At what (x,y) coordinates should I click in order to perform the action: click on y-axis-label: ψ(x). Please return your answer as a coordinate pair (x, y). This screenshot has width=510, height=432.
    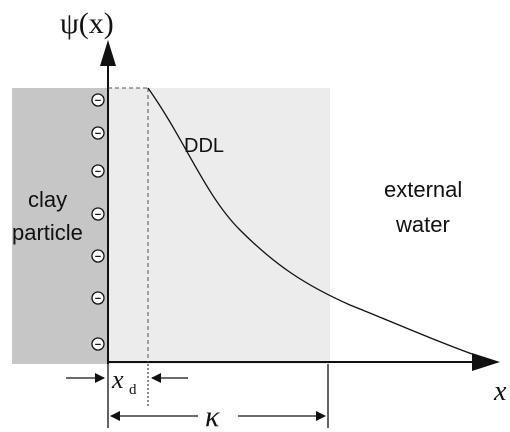
    Looking at the image, I should click on (87, 23).